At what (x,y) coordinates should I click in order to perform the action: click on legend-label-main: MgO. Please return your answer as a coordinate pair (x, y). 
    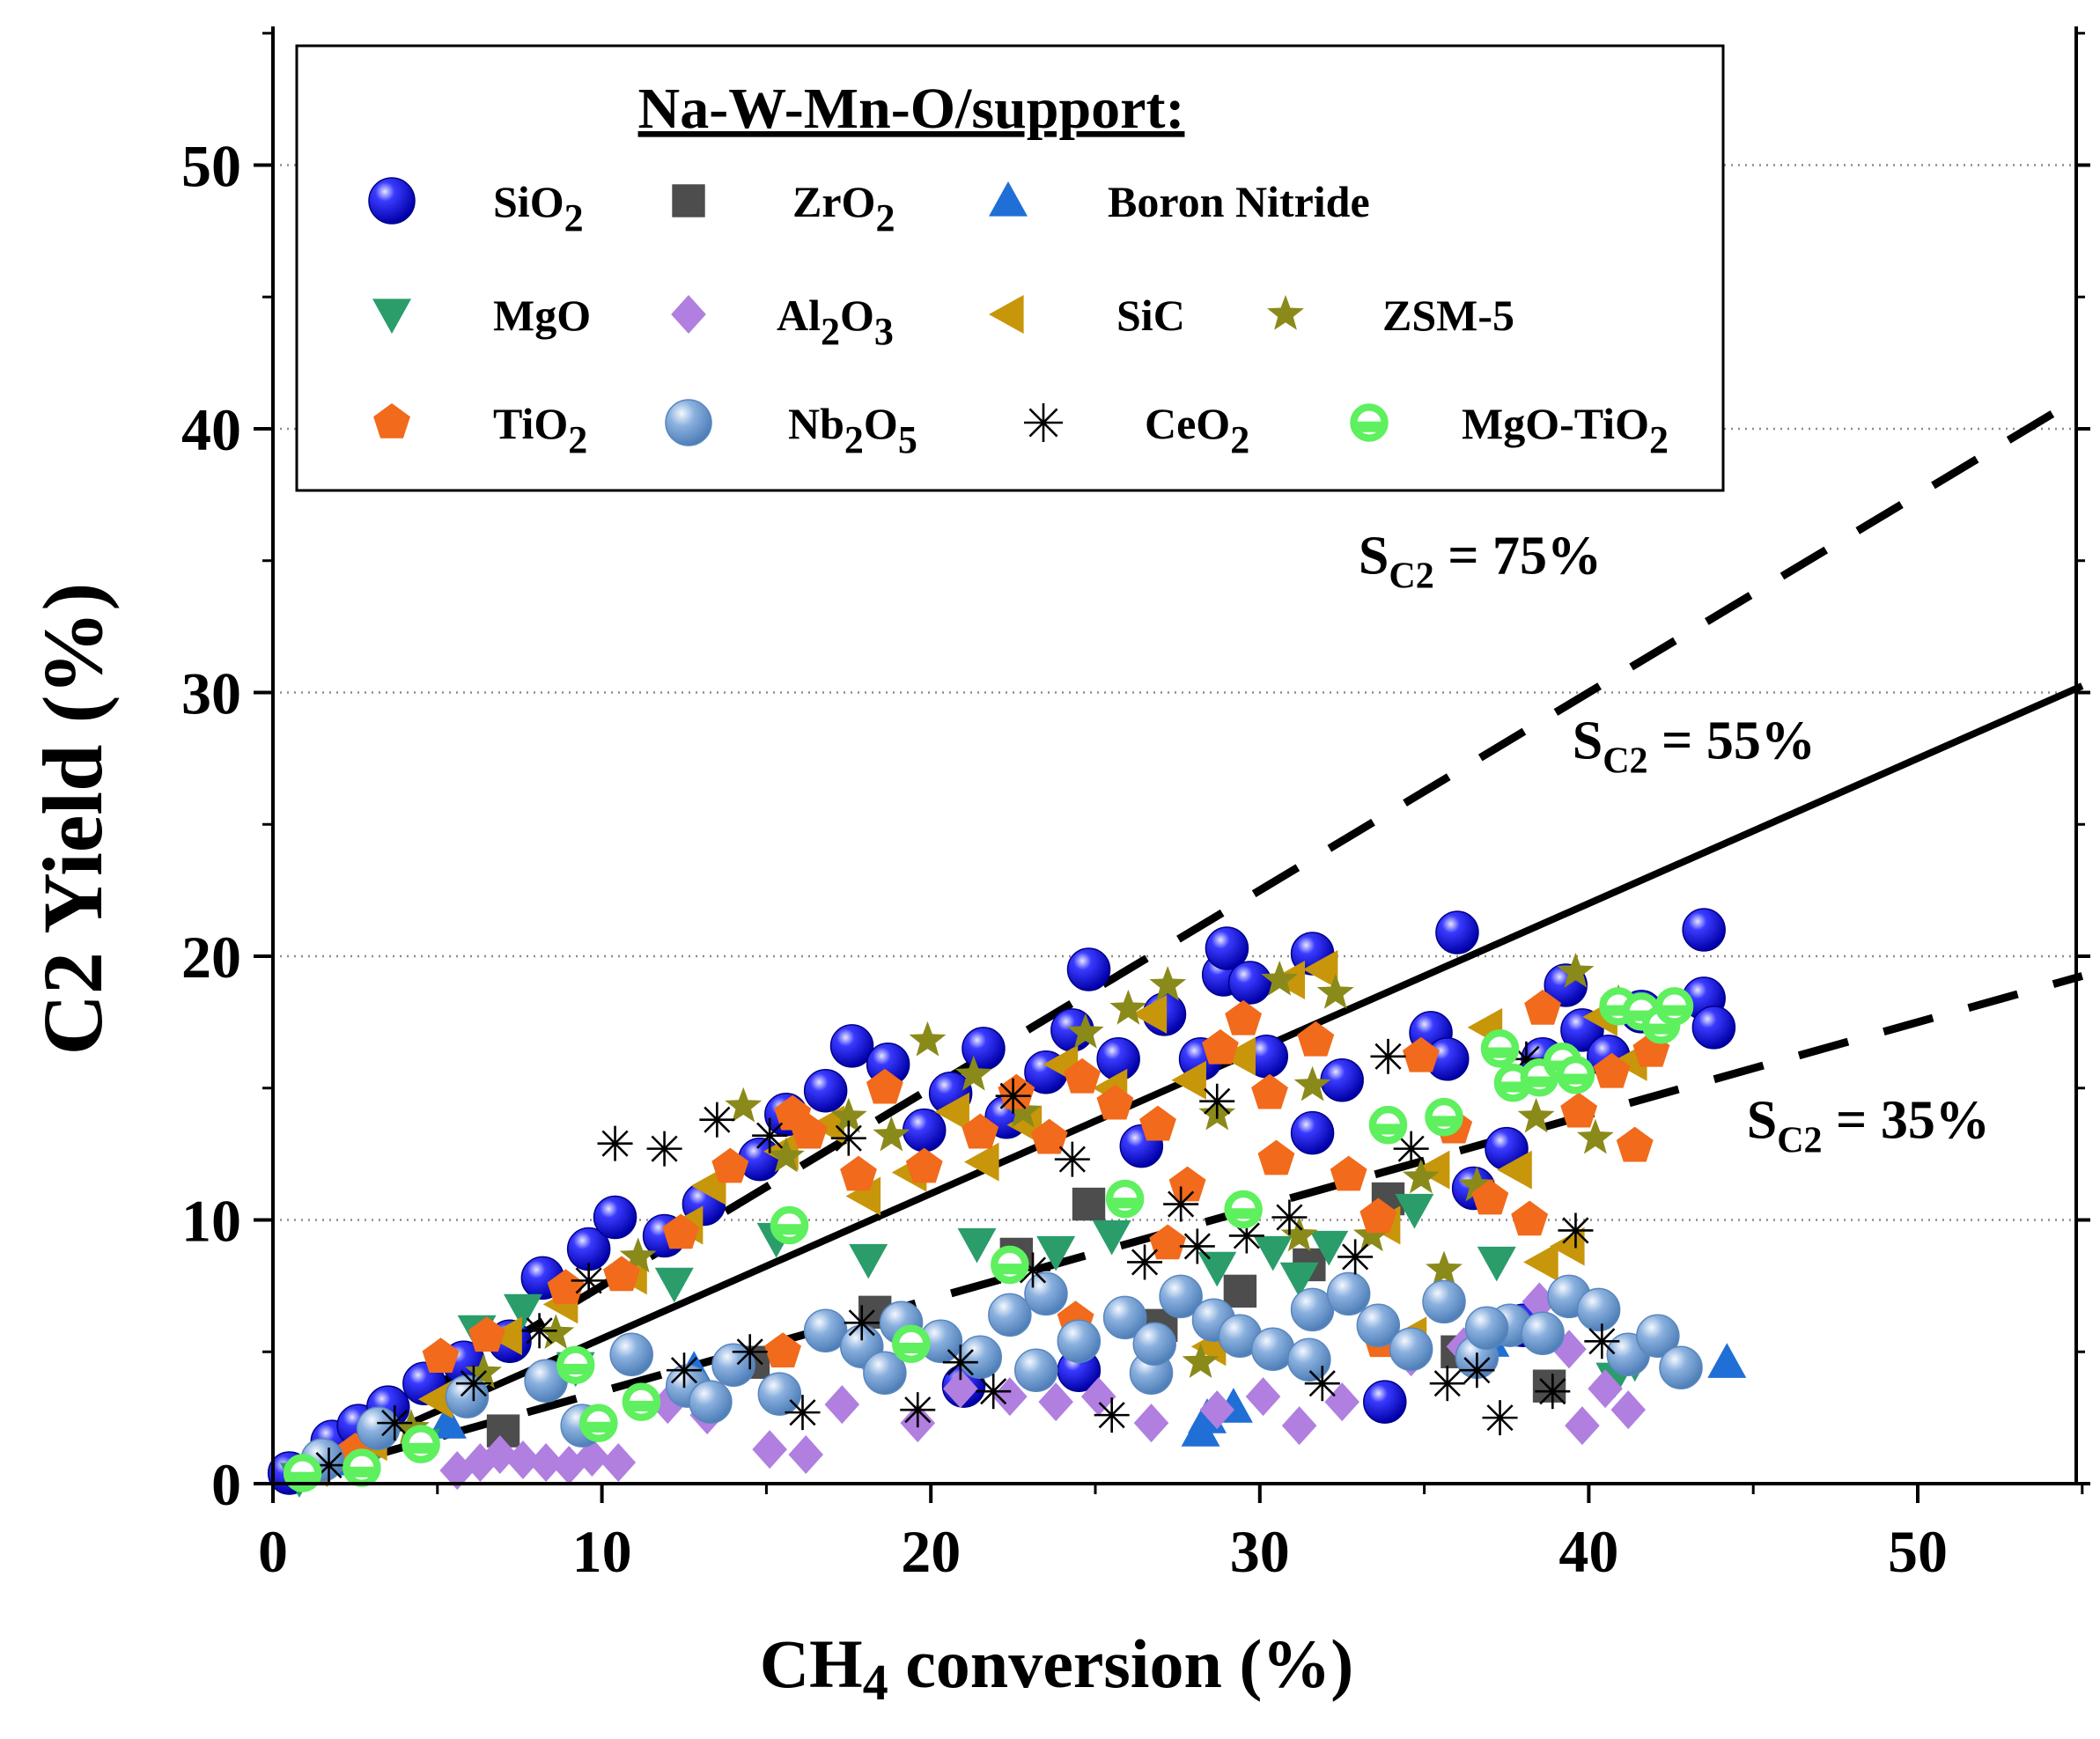
    Looking at the image, I should click on (542, 315).